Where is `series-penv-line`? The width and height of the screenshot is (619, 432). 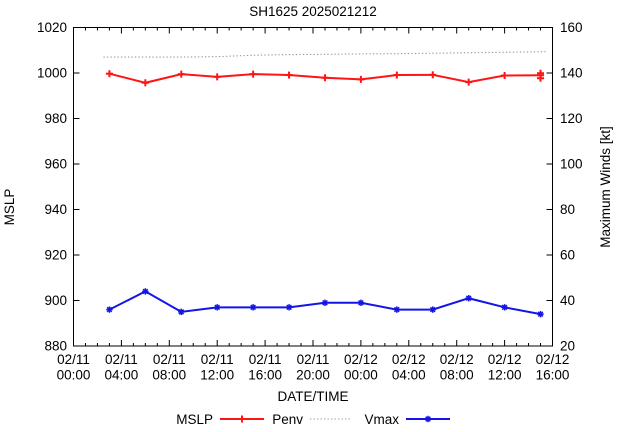
series-penv-line is located at coordinates (325, 54).